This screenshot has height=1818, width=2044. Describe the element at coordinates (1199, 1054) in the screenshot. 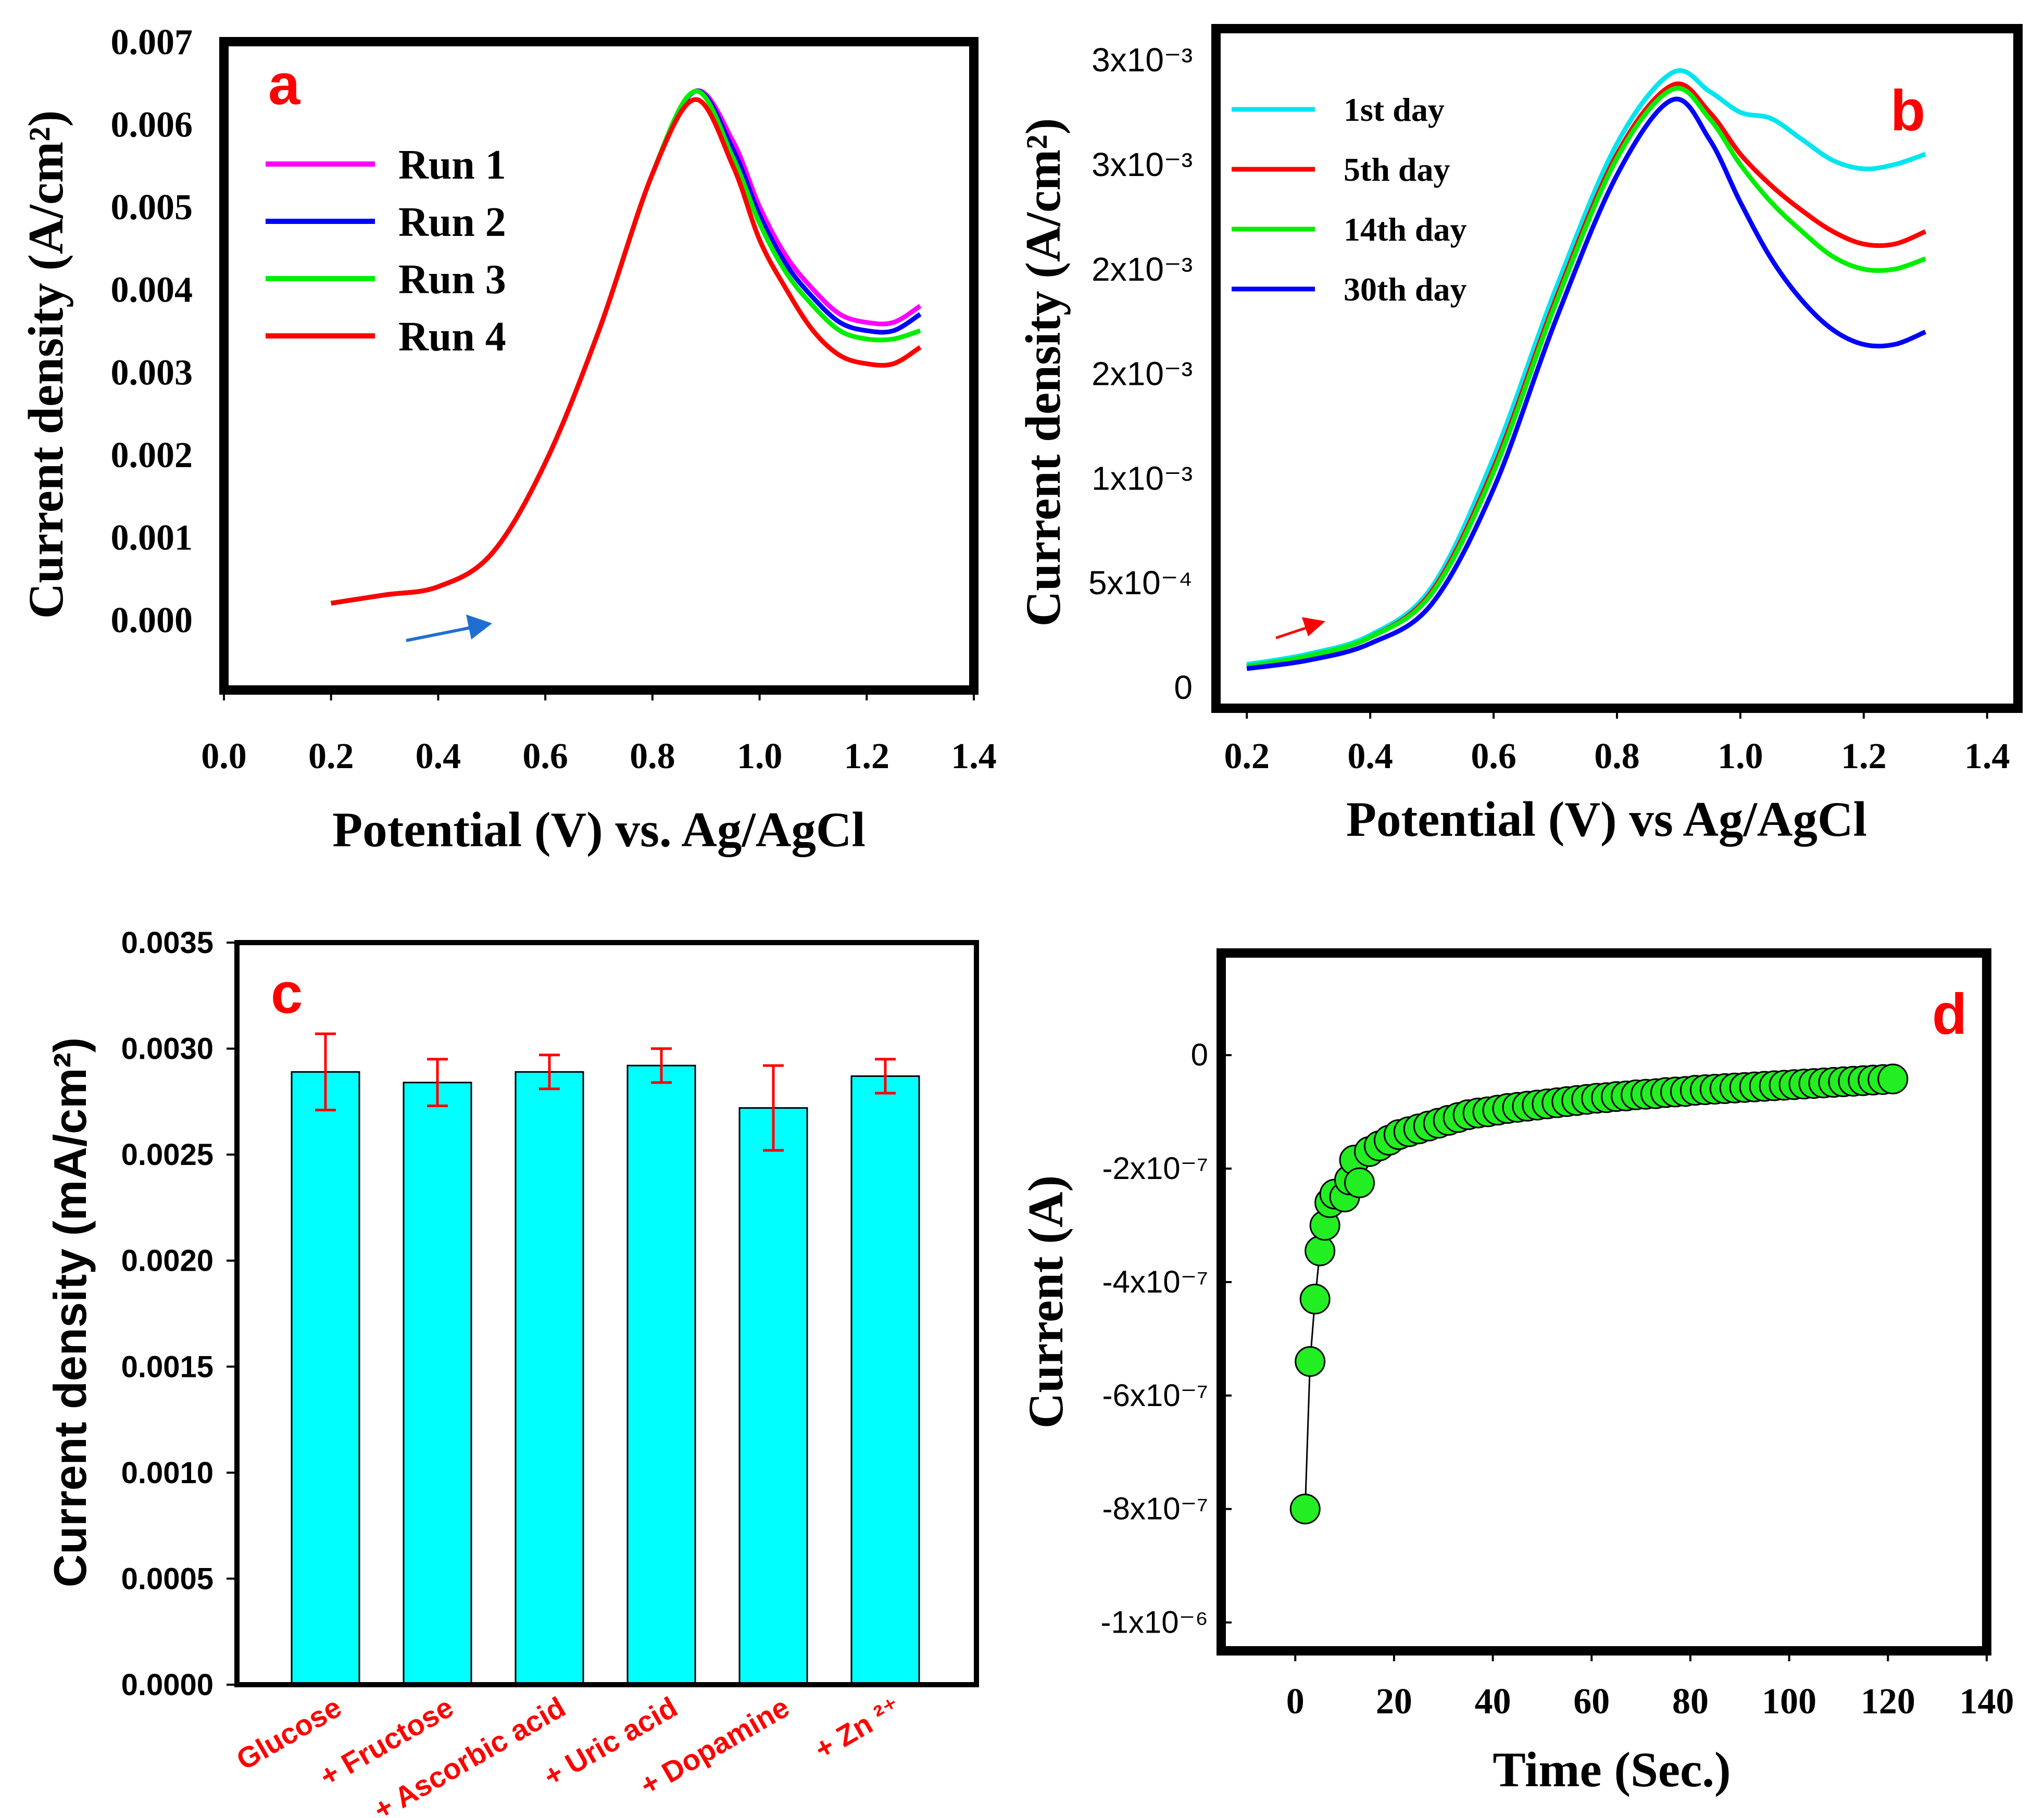

I see `panel-d-y-tick-label: 0` at that location.